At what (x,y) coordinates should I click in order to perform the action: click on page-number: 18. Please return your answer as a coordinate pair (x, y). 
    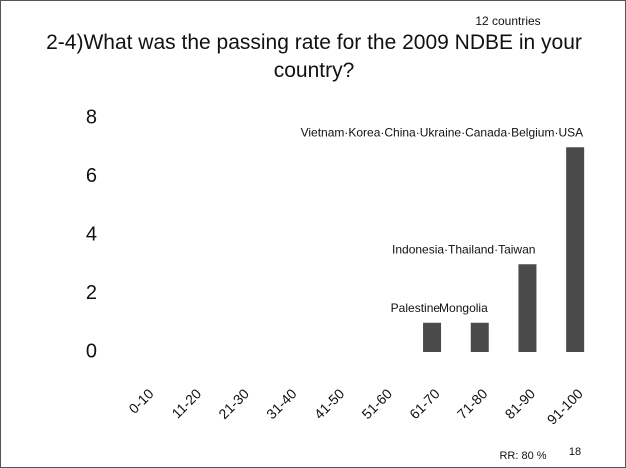
    Looking at the image, I should click on (575, 452).